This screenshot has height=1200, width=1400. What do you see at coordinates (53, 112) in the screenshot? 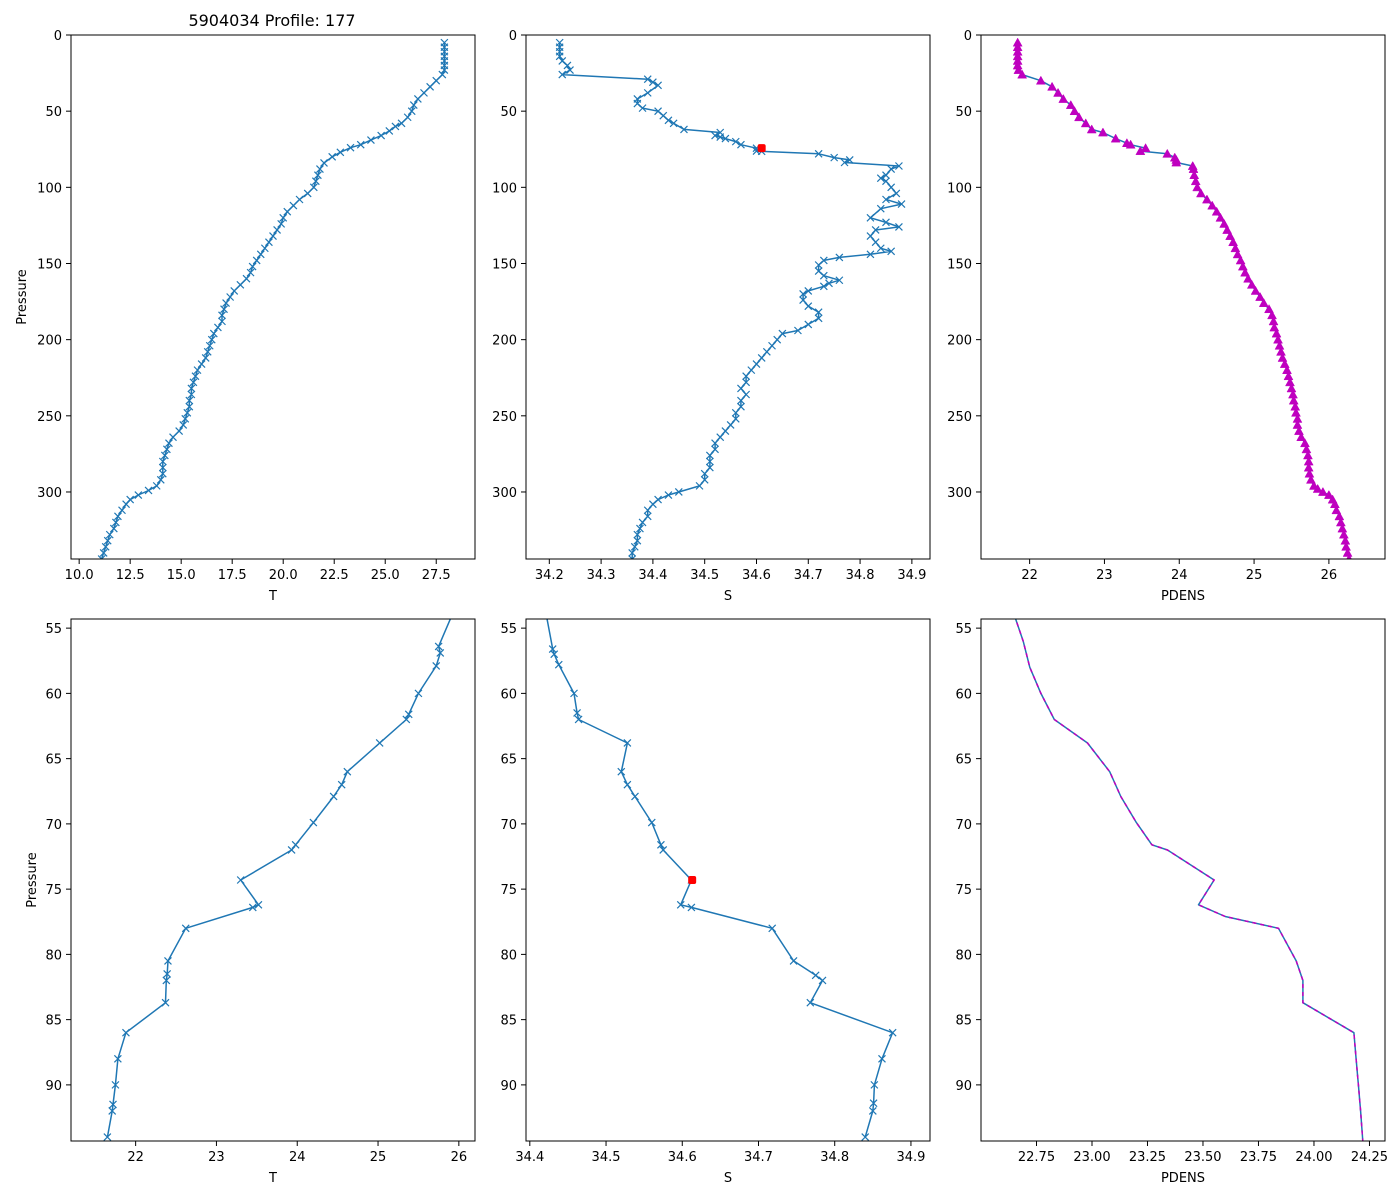
I see `top-temperature-ytick-label: 50` at bounding box center [53, 112].